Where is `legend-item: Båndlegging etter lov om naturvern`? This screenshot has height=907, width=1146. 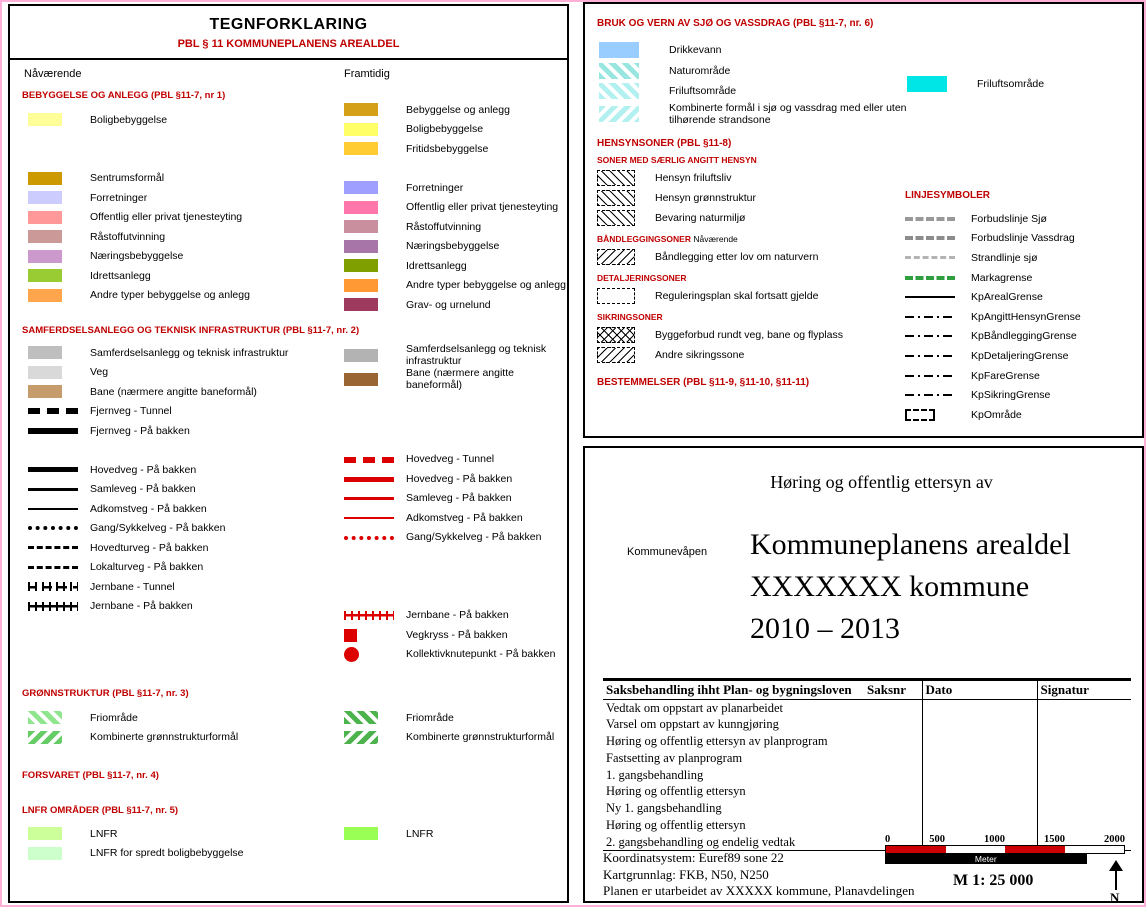 legend-item: Båndlegging etter lov om naturvern is located at coordinates (748, 257).